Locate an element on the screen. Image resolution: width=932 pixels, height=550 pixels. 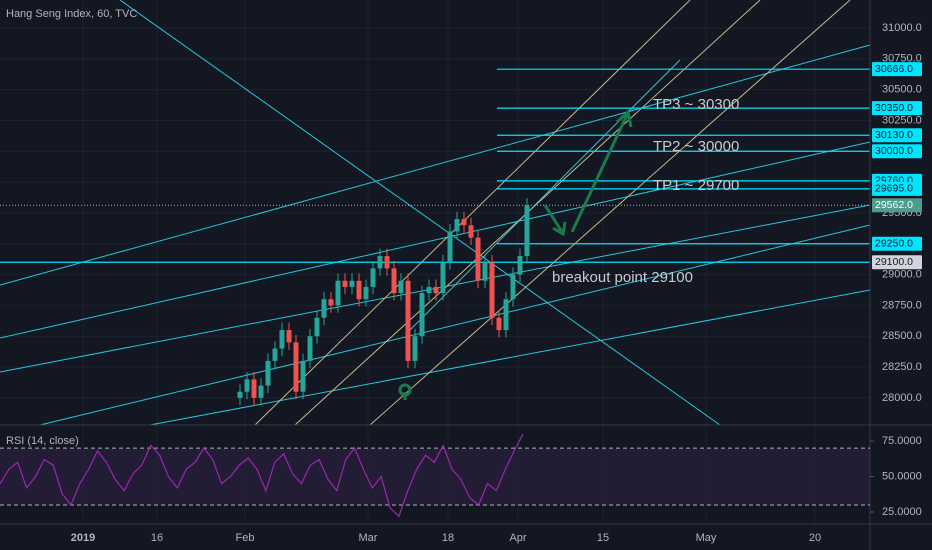
x-tick-label: 15 is located at coordinates (603, 538).